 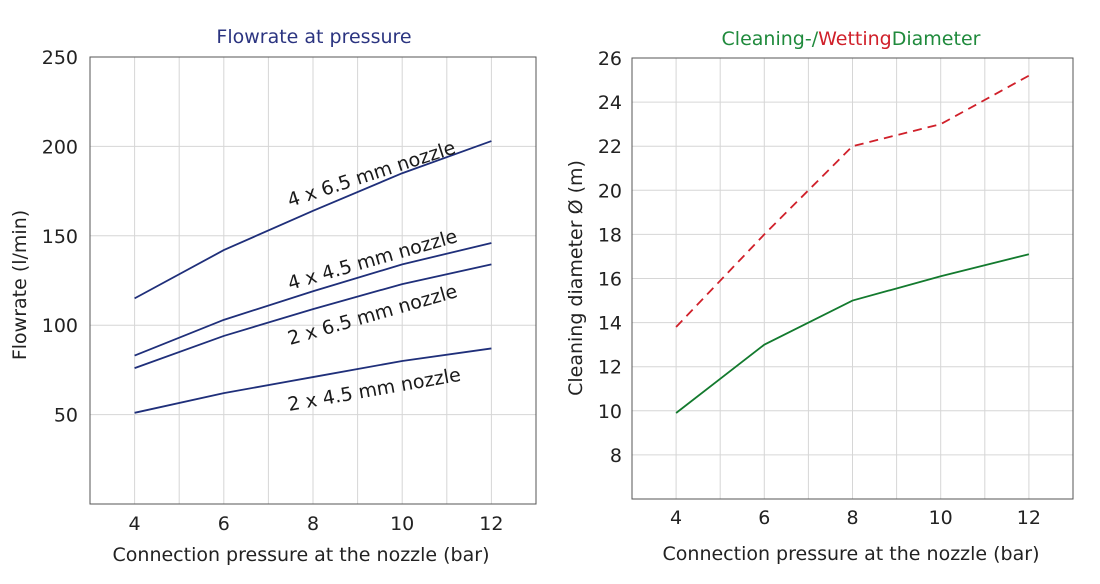 I want to click on y-tick-label: 150, so click(x=60, y=237).